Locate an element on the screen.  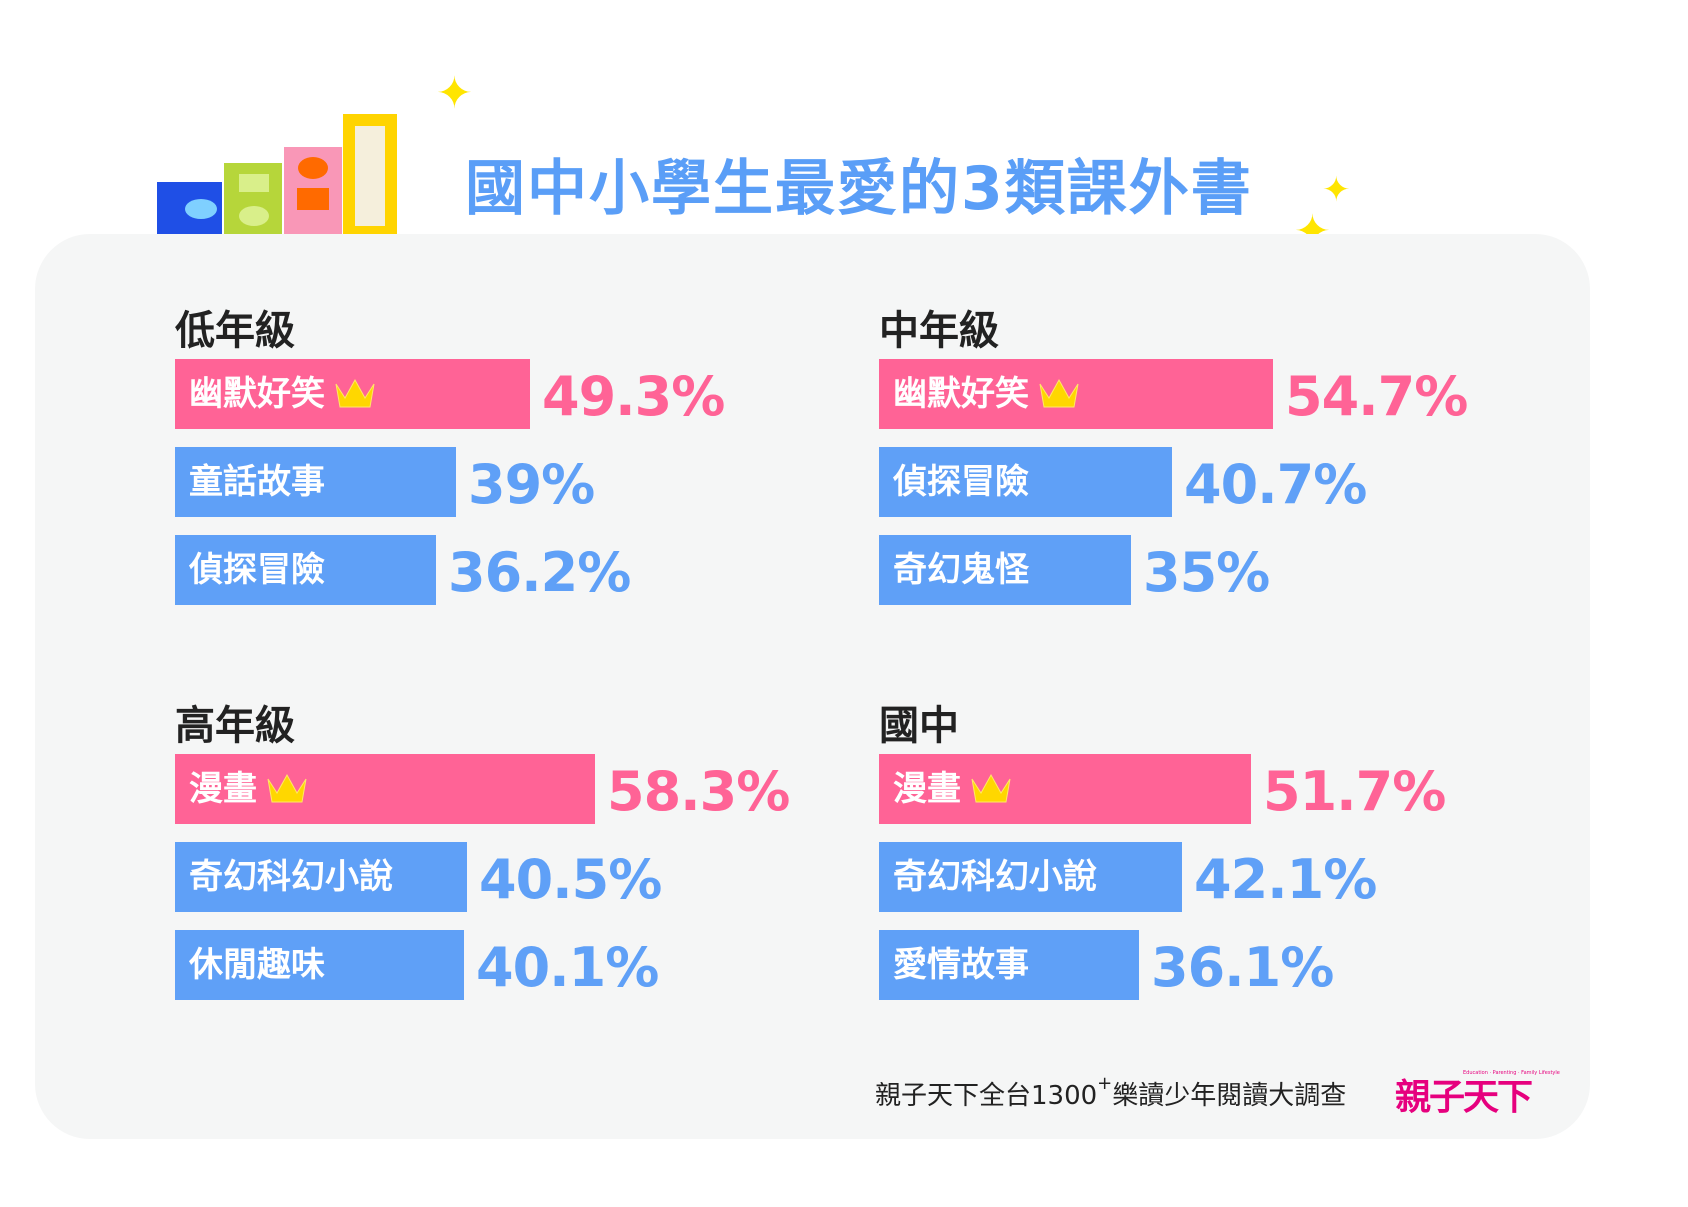
group-upper-grades: 高年級 漫畫 58.3% 奇幻科幻小說 40.5% 休閒趣味 40.1% is located at coordinates (495, 858).